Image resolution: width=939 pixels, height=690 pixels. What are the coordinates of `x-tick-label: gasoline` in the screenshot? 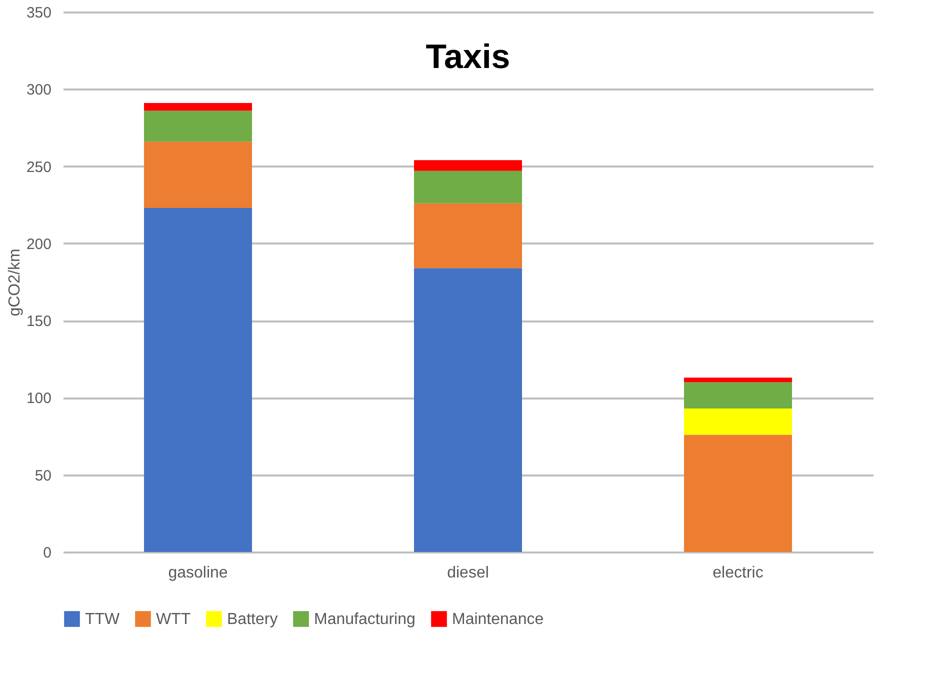 It's located at (198, 573).